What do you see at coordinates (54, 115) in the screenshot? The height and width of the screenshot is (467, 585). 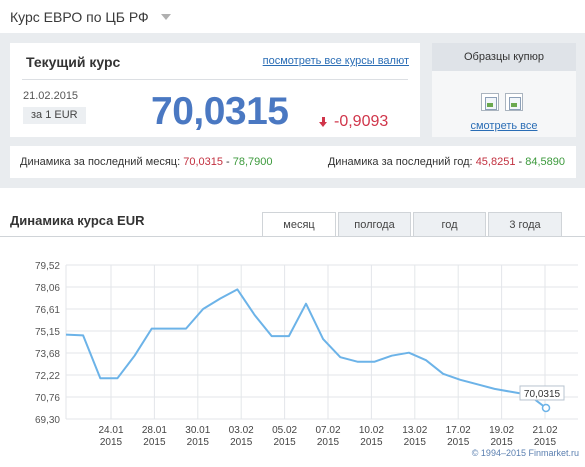 I see `unit-badge: за 1 EUR` at bounding box center [54, 115].